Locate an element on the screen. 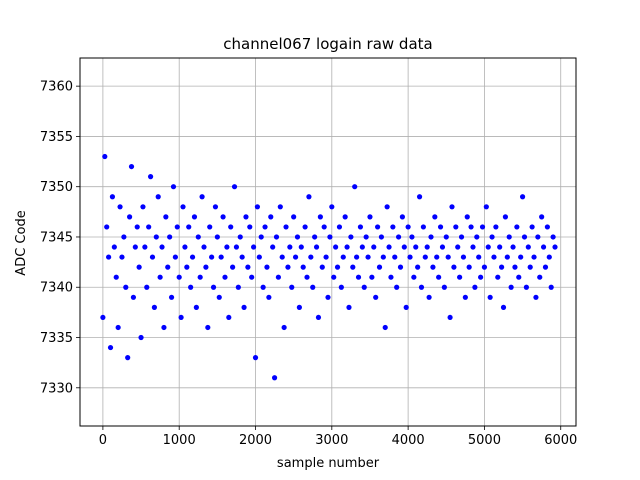 The width and height of the screenshot is (640, 480). y-tick-label: 7340 is located at coordinates (56, 288).